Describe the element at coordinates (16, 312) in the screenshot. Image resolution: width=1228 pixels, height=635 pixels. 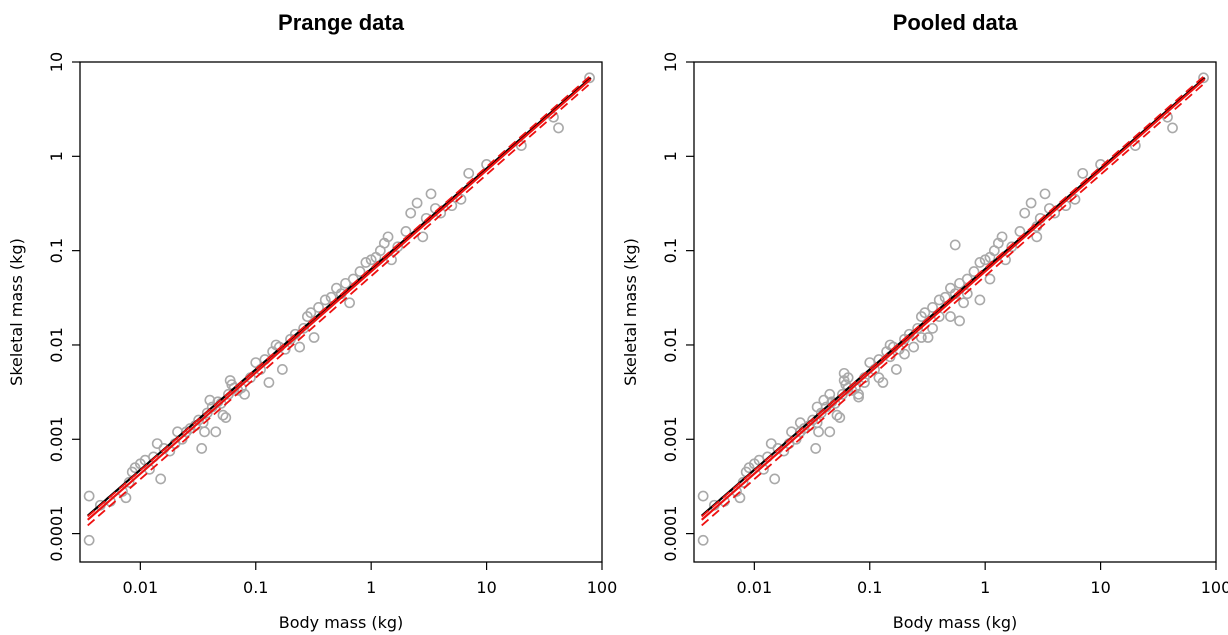
I see `y-axis-label: Skeletal mass (kg)` at that location.